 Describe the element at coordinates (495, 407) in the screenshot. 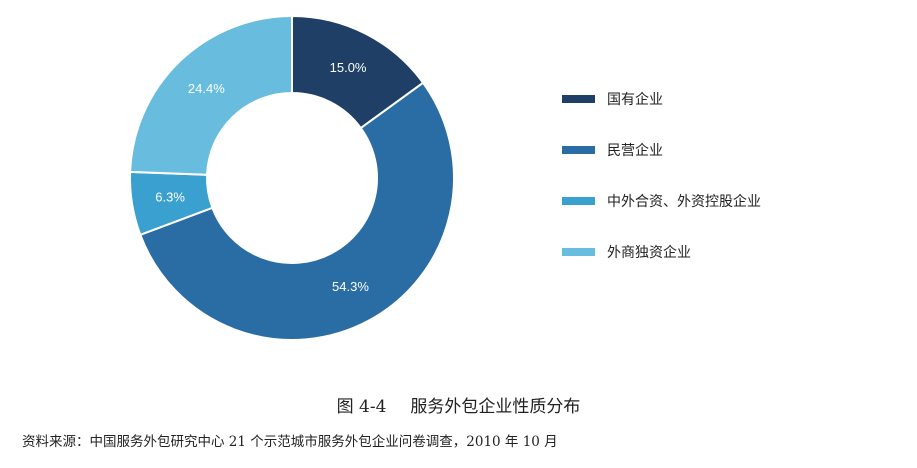

I see `figure-title: 服务外包企业性质分布` at that location.